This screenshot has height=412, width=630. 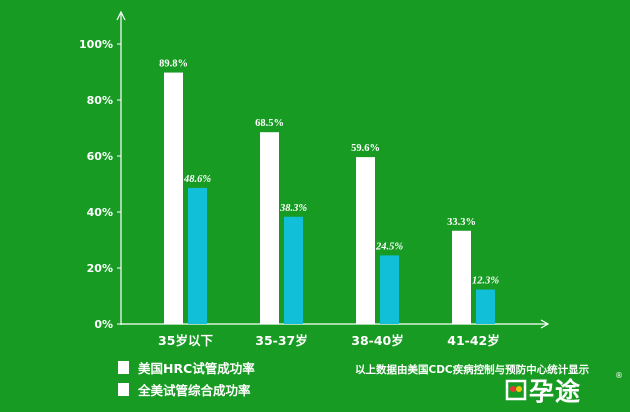 I want to click on x-axis-categories: 35岁以下 35-37岁 38-40岁 41-42岁, so click(x=329, y=340).